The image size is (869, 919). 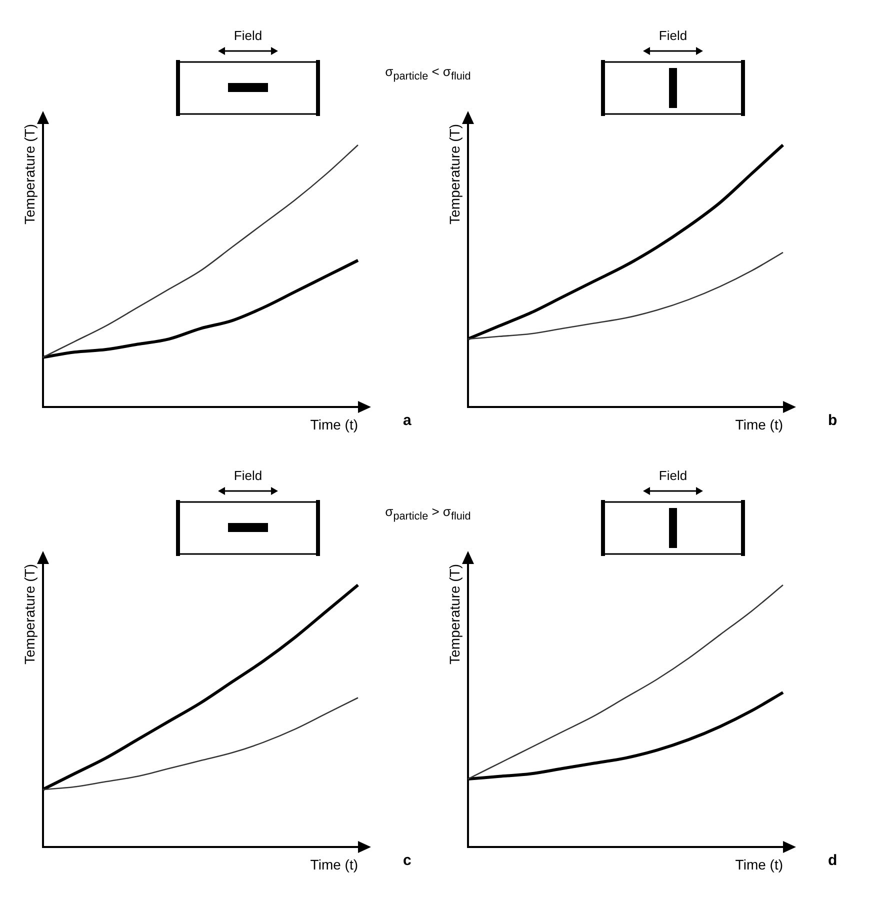 I want to click on text: σ$_{particle}$ > σ$_{fluid}$, so click(x=428, y=513).